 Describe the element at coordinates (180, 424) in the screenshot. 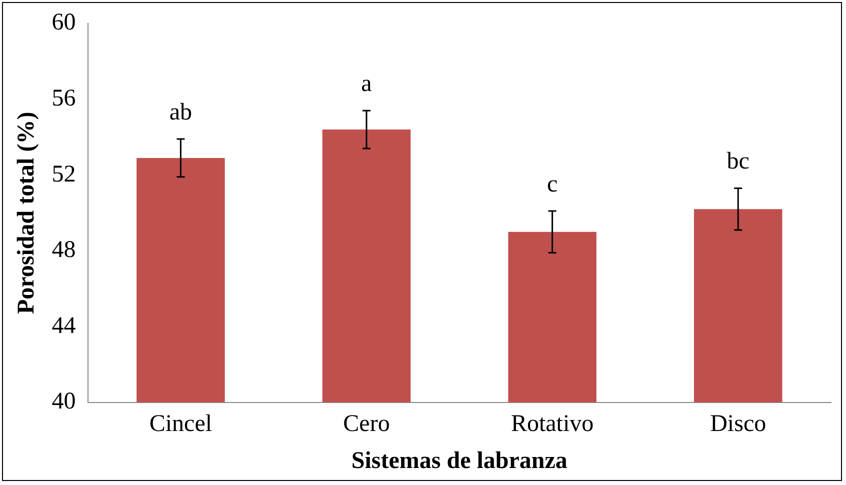

I see `x-tick-label: Cincel` at that location.